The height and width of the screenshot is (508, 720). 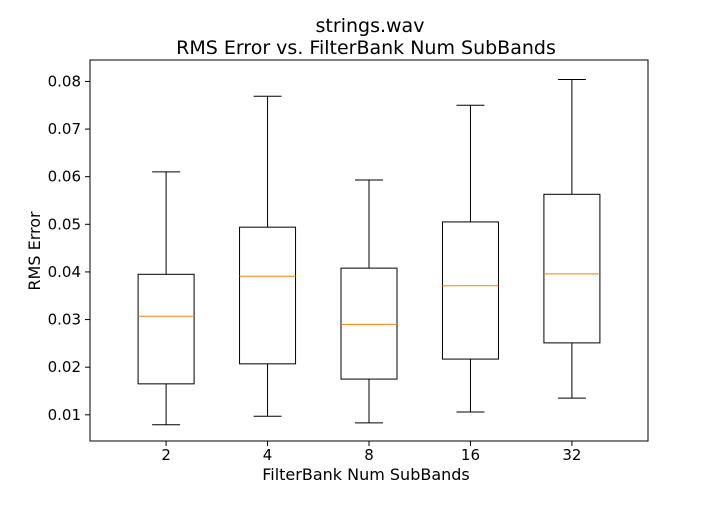 What do you see at coordinates (64, 81) in the screenshot?
I see `y-tick-label: 0.08` at bounding box center [64, 81].